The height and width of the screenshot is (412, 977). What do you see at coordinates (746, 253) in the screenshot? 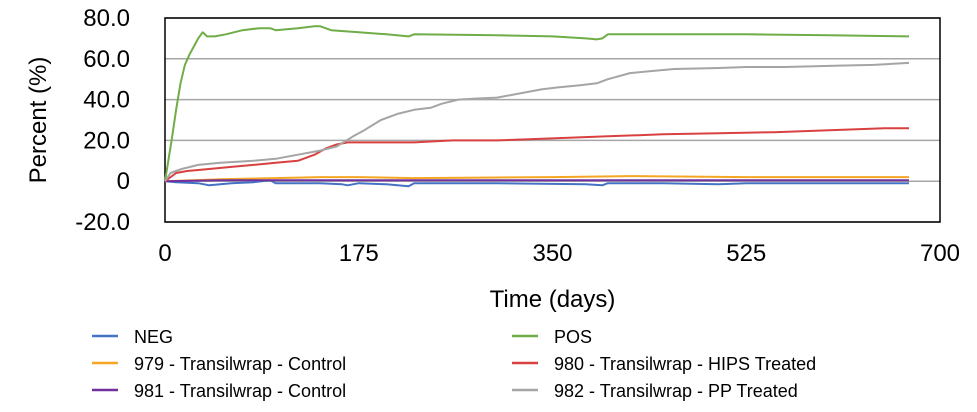
I see `x-tick-label-3: 525` at bounding box center [746, 253].